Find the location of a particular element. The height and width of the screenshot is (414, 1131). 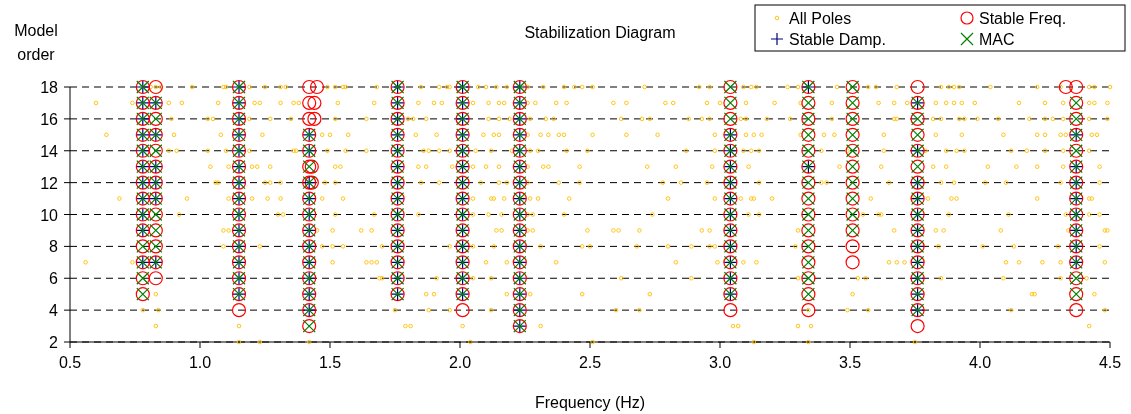

y-tick-label: 4 is located at coordinates (54, 311).